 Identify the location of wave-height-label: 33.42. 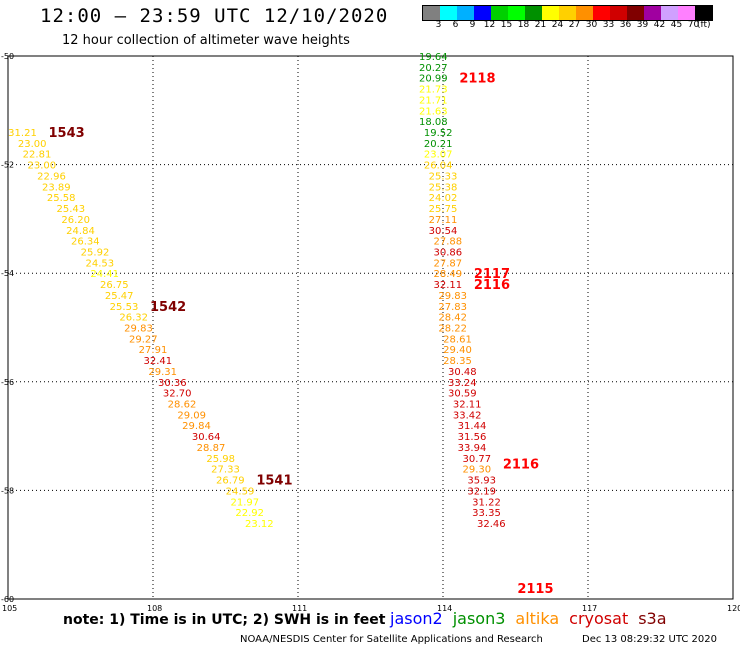
(467, 415).